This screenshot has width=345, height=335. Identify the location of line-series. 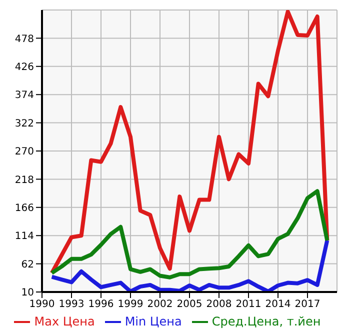
(190, 265).